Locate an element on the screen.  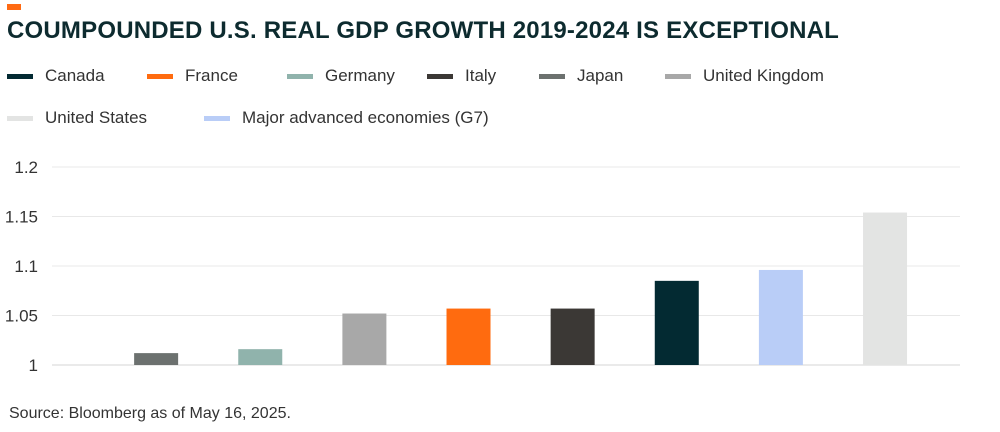
legend-label: United States is located at coordinates (96, 117).